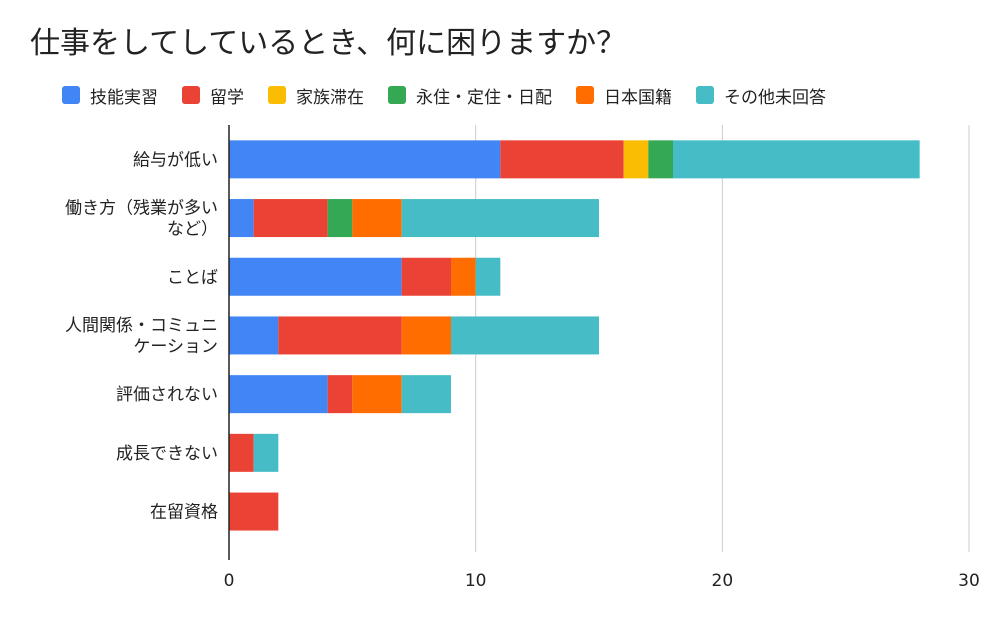 The image size is (1000, 618). What do you see at coordinates (476, 581) in the screenshot?
I see `x-tick-label: 10` at bounding box center [476, 581].